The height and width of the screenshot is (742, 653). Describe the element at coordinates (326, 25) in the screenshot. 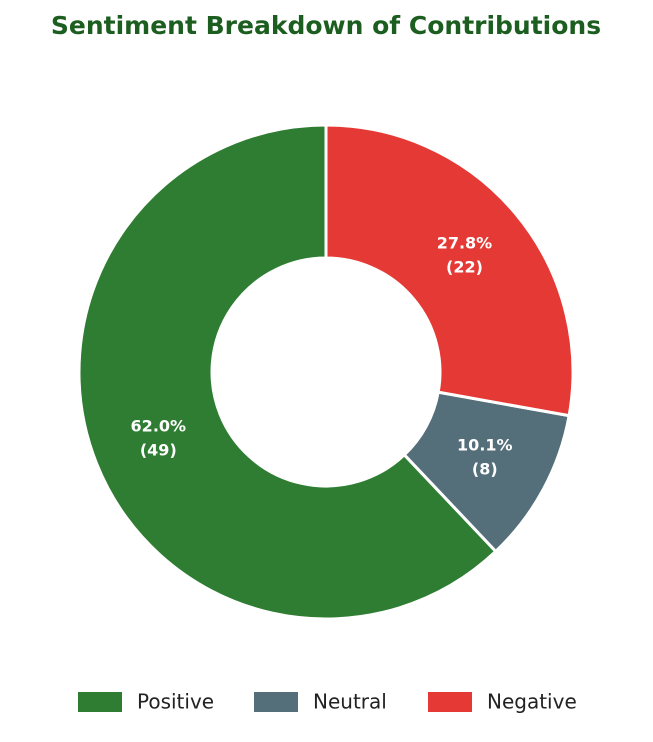

I see `chart-title: Sentiment Breakdown of Contributions` at that location.